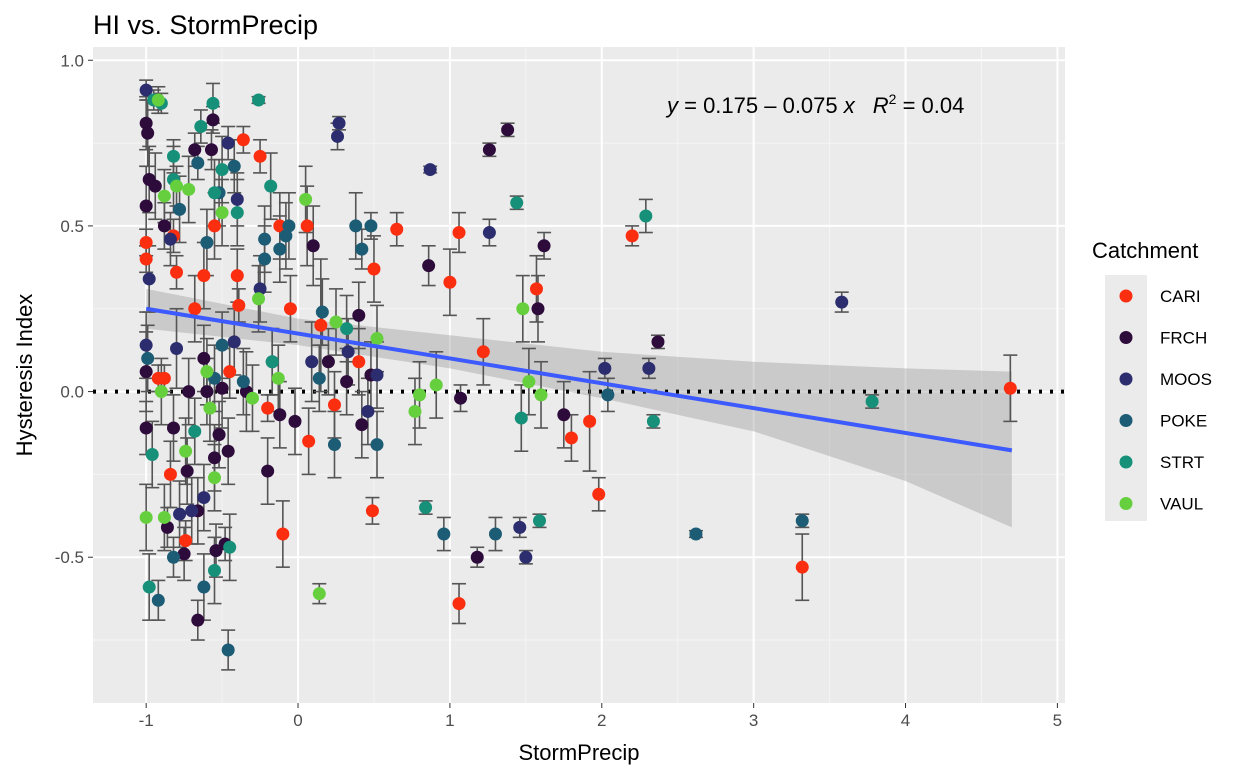  Describe the element at coordinates (753, 720) in the screenshot. I see `x-tick-label: 3` at that location.